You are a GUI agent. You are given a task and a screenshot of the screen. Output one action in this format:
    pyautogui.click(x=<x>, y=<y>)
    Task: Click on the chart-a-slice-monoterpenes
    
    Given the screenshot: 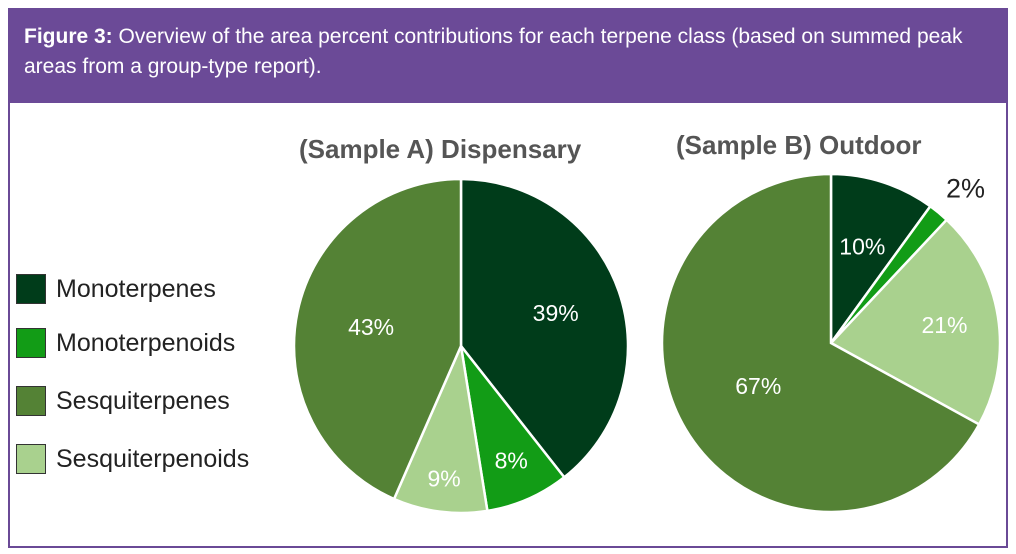 What is the action you would take?
    pyautogui.click(x=544, y=328)
    